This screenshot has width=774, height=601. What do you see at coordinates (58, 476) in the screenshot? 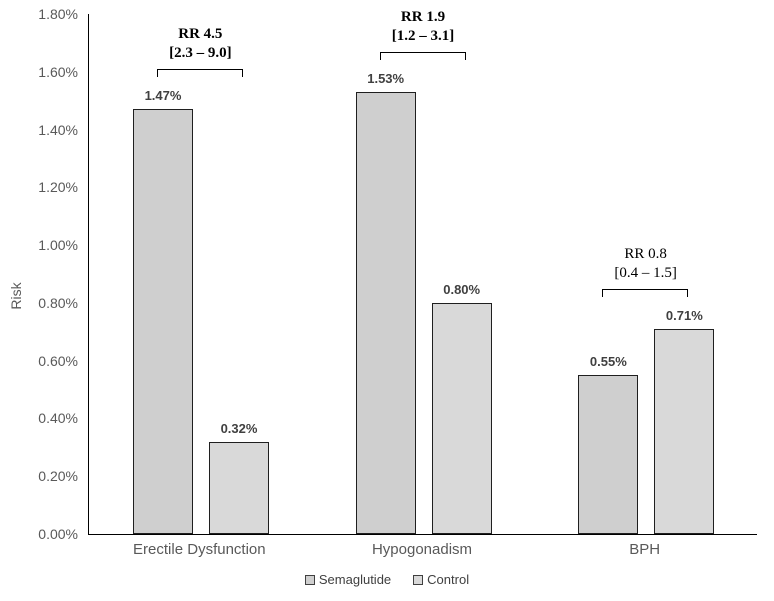
I see `y-tick-label: 0.20%` at bounding box center [58, 476].